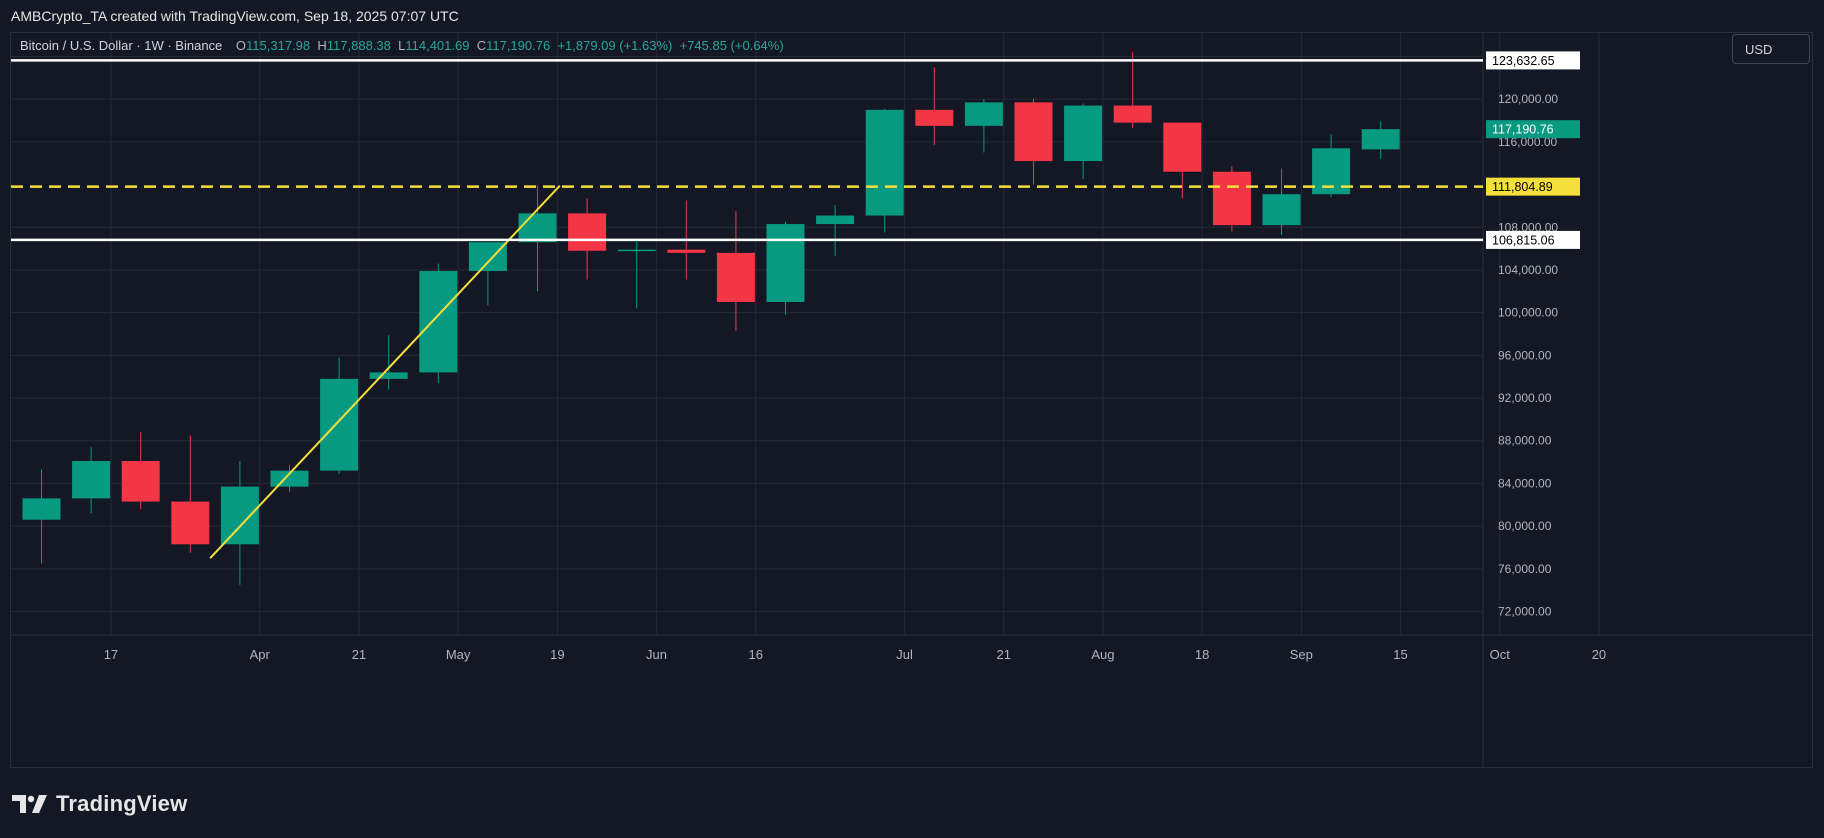  What do you see at coordinates (458, 654) in the screenshot?
I see `x-tick-label: May` at bounding box center [458, 654].